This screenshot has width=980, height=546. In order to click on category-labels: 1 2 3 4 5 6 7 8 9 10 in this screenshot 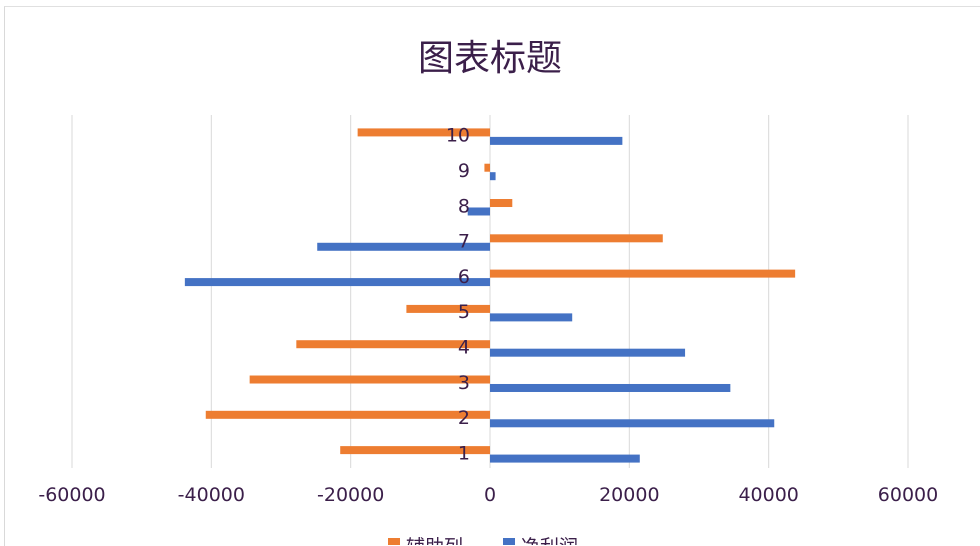, I will do `click(458, 295)`.